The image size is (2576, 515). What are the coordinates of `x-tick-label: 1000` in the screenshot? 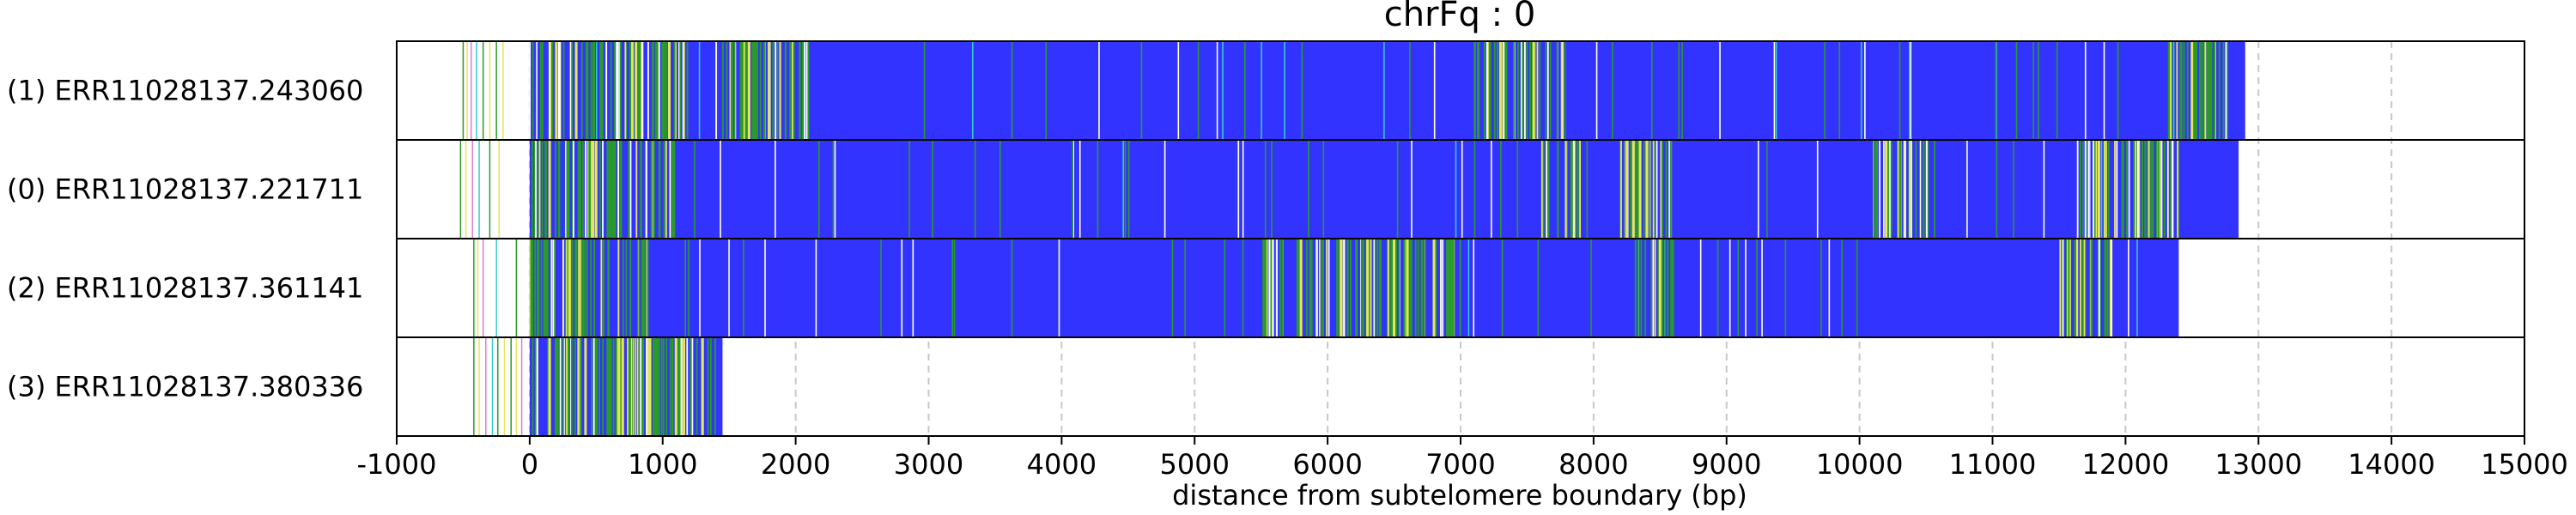 It's located at (662, 464).